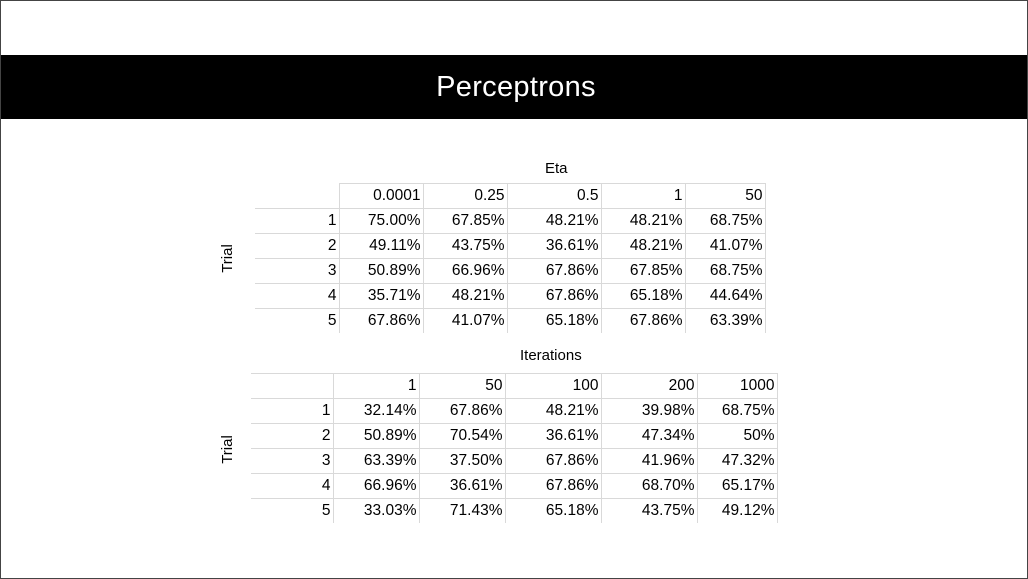 Image resolution: width=1028 pixels, height=579 pixels. I want to click on slide-title: Perceptrons, so click(516, 86).